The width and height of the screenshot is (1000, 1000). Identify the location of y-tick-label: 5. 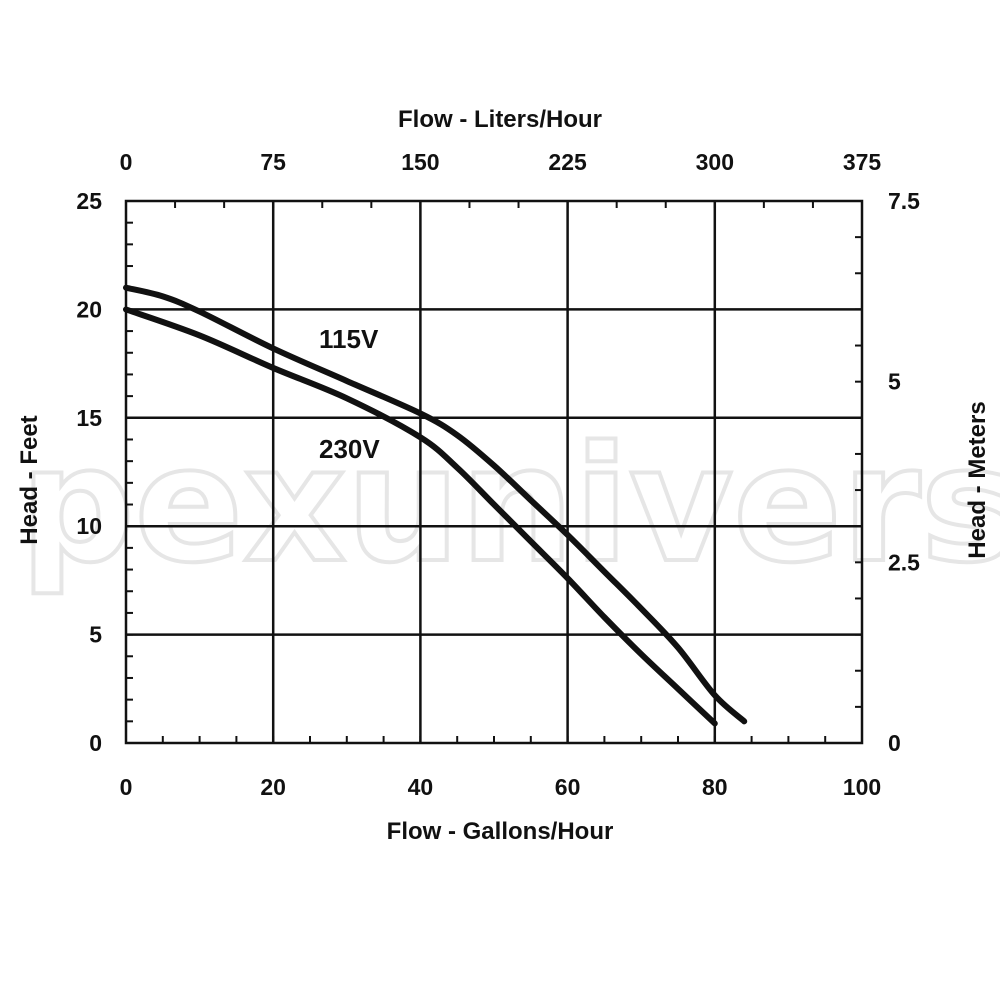
(95, 635).